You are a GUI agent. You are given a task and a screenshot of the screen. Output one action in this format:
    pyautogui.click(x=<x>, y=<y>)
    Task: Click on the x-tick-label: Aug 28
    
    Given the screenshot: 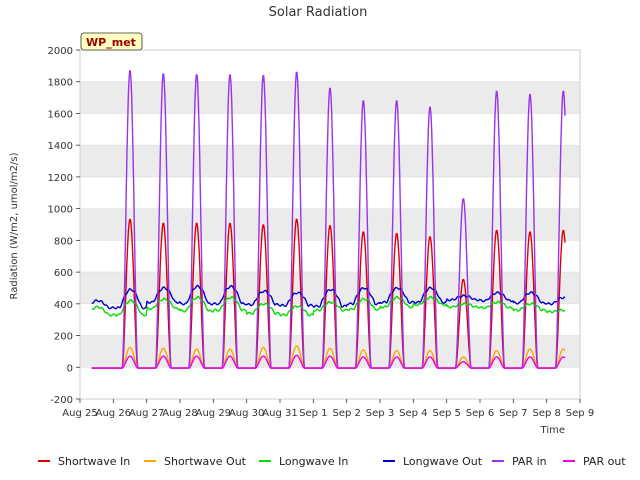 What is the action you would take?
    pyautogui.click(x=179, y=413)
    